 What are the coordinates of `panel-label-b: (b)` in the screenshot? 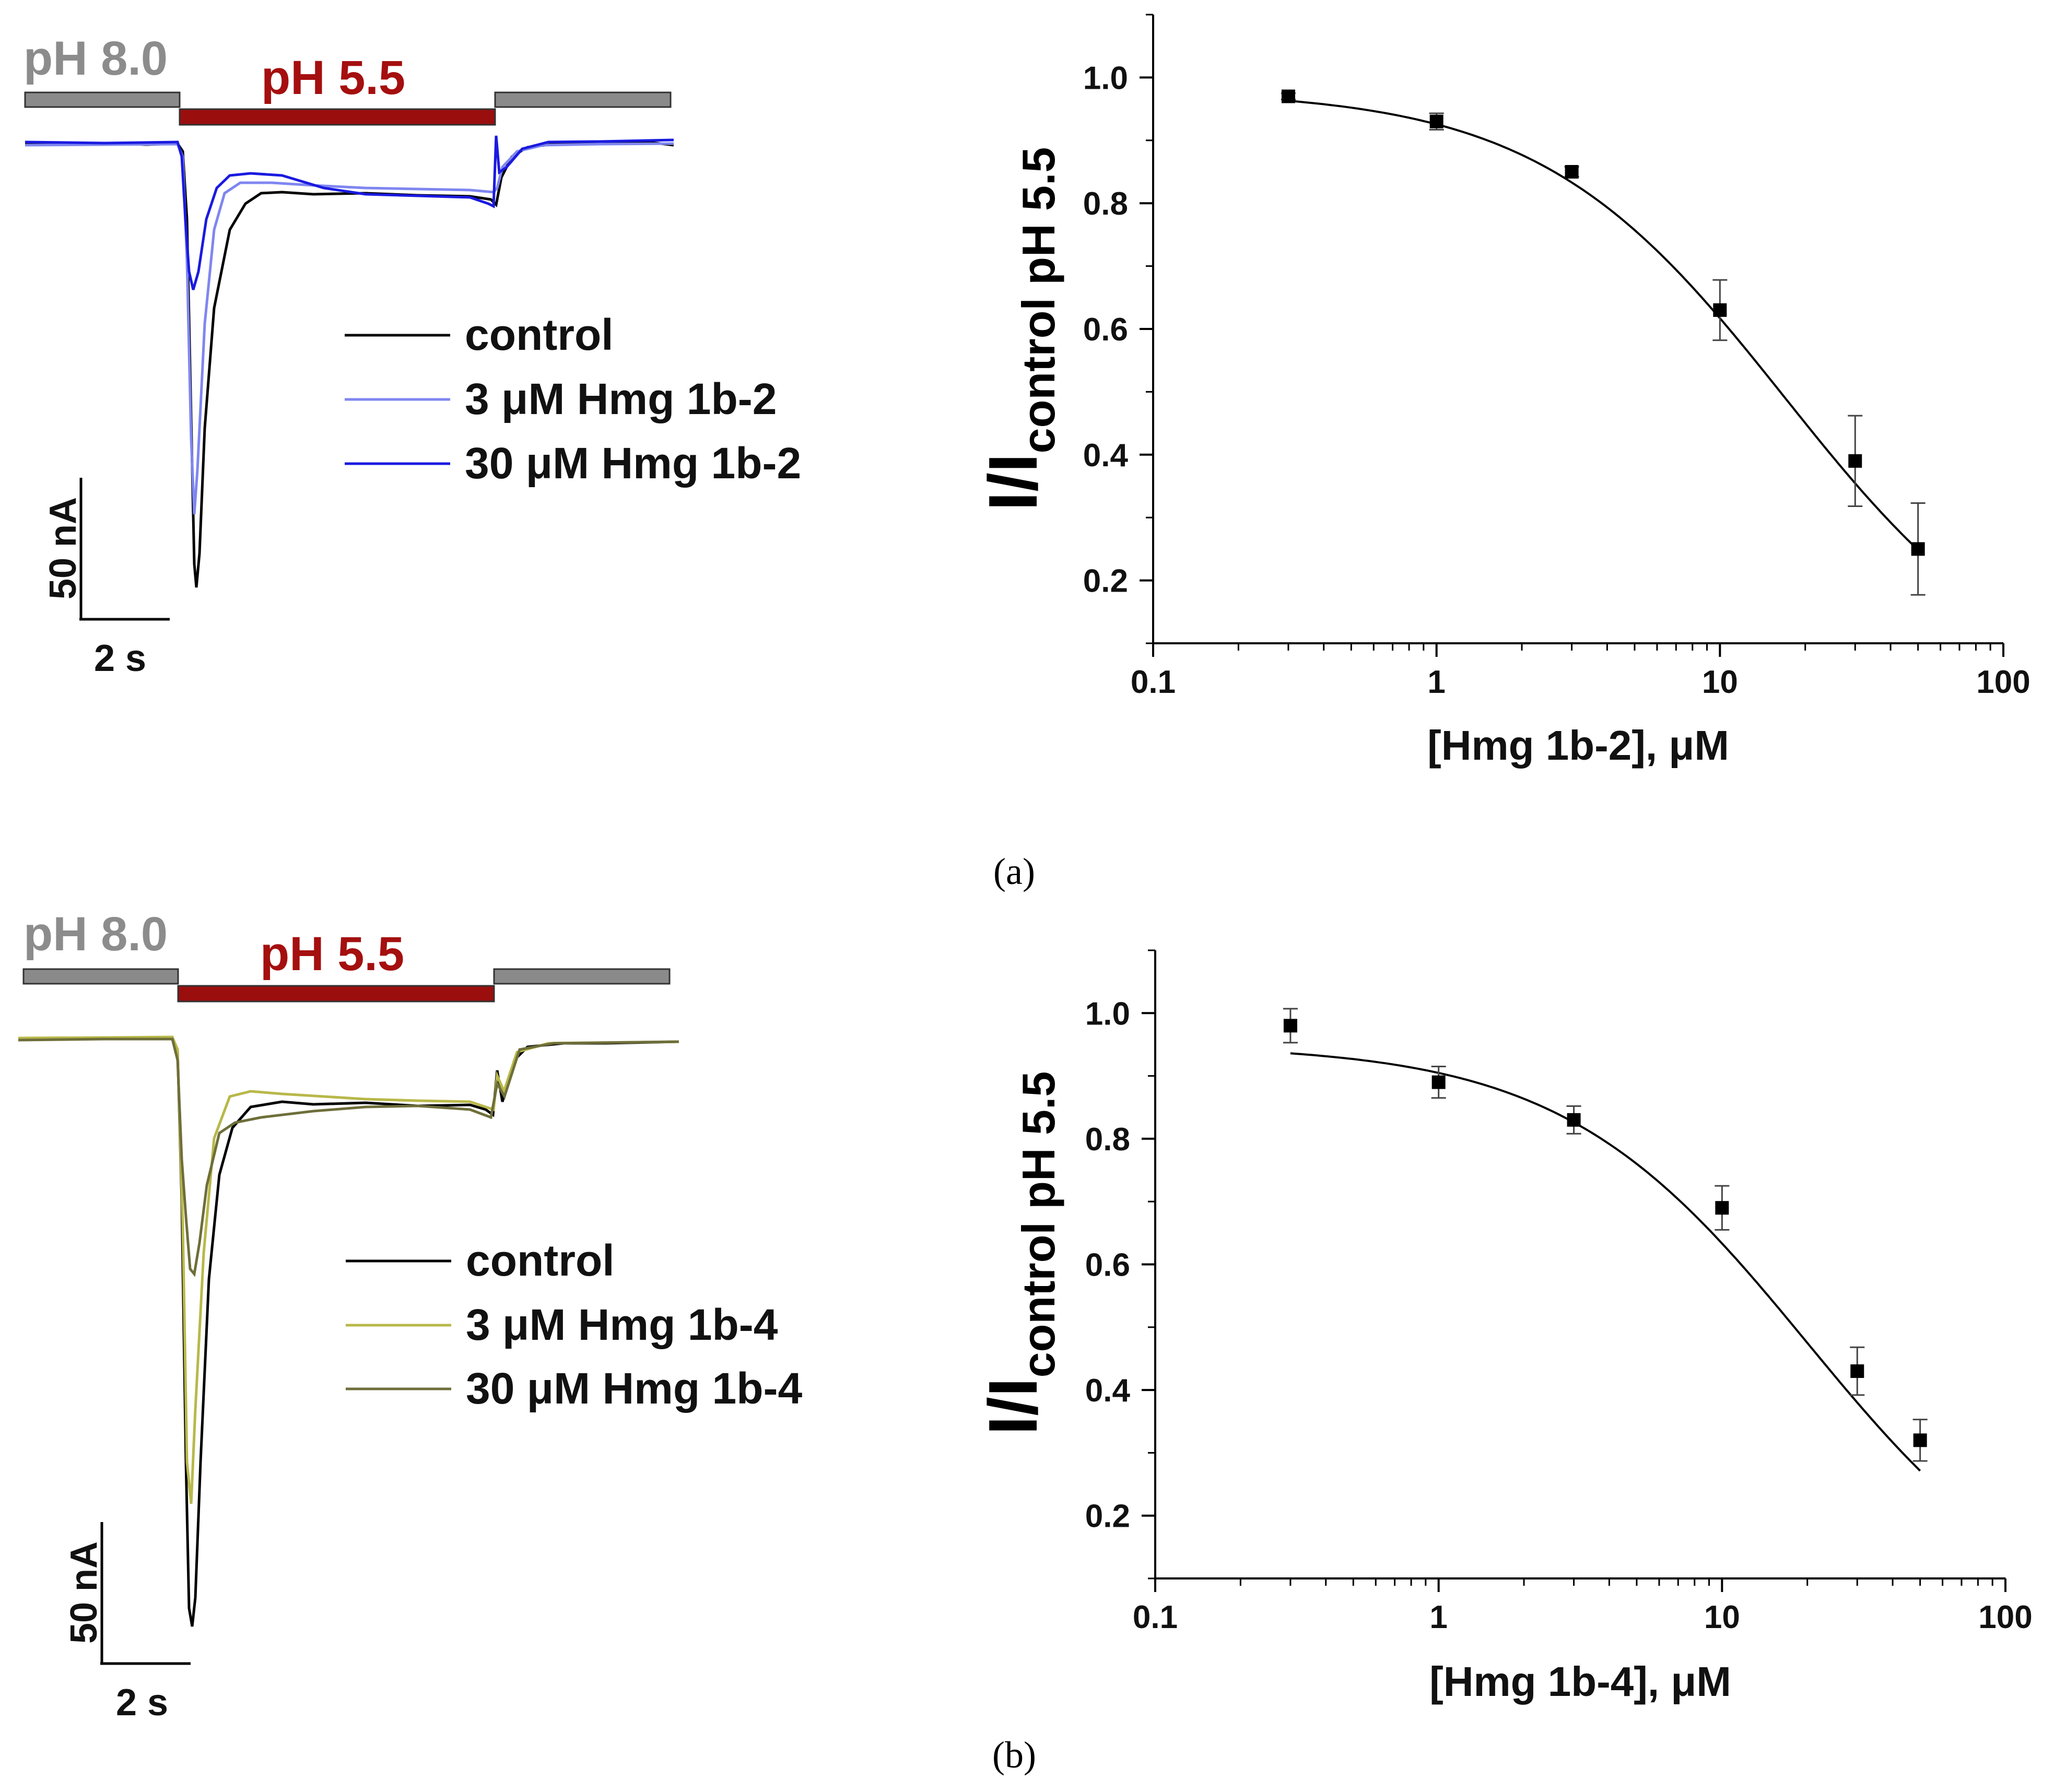 It's located at (1014, 1755).